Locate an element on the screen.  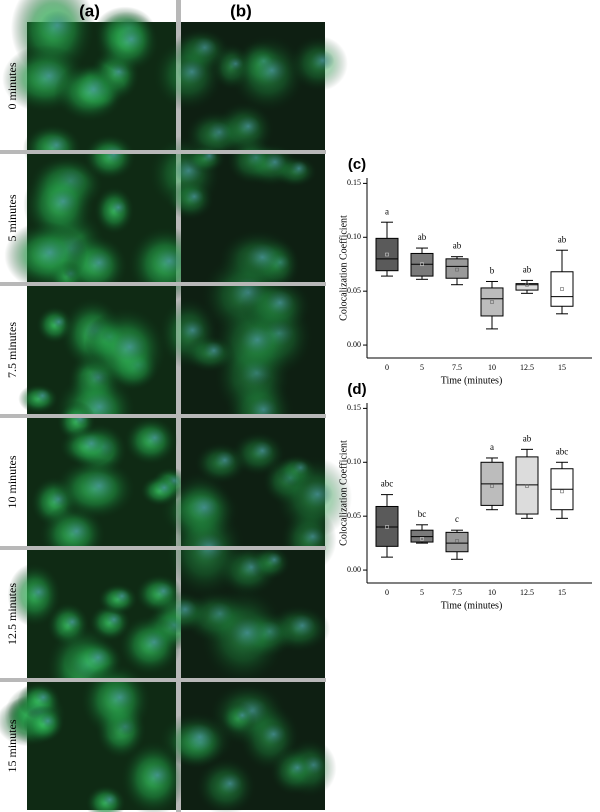
row-label: 5 minutes is located at coordinates (12, 217).